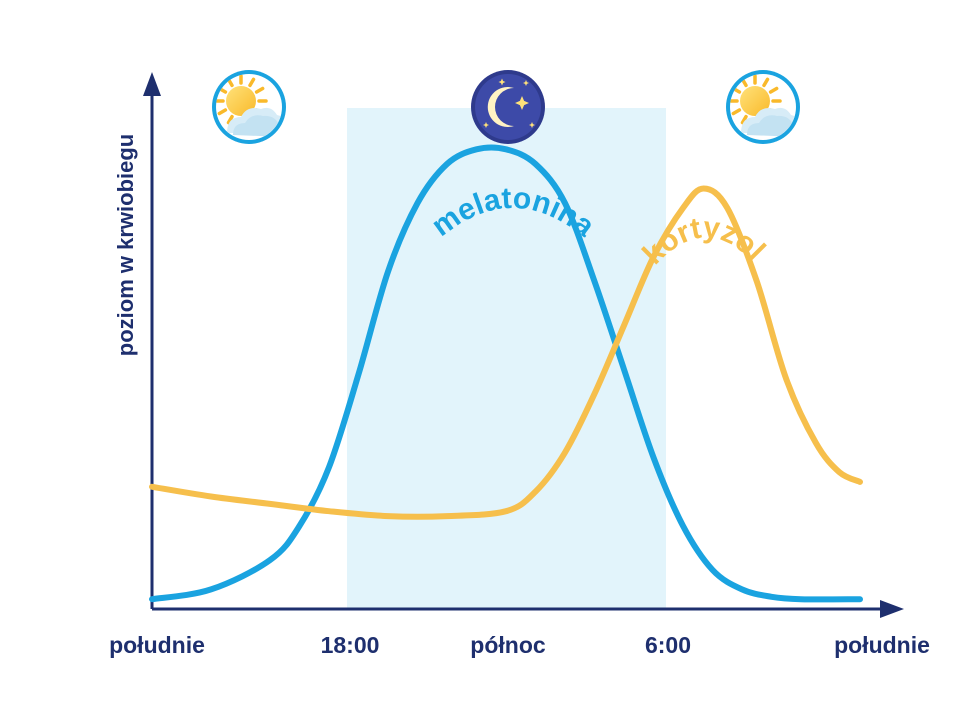 Image resolution: width=980 pixels, height=715 pixels. Describe the element at coordinates (508, 645) in the screenshot. I see `x-tick-label: północ` at that location.